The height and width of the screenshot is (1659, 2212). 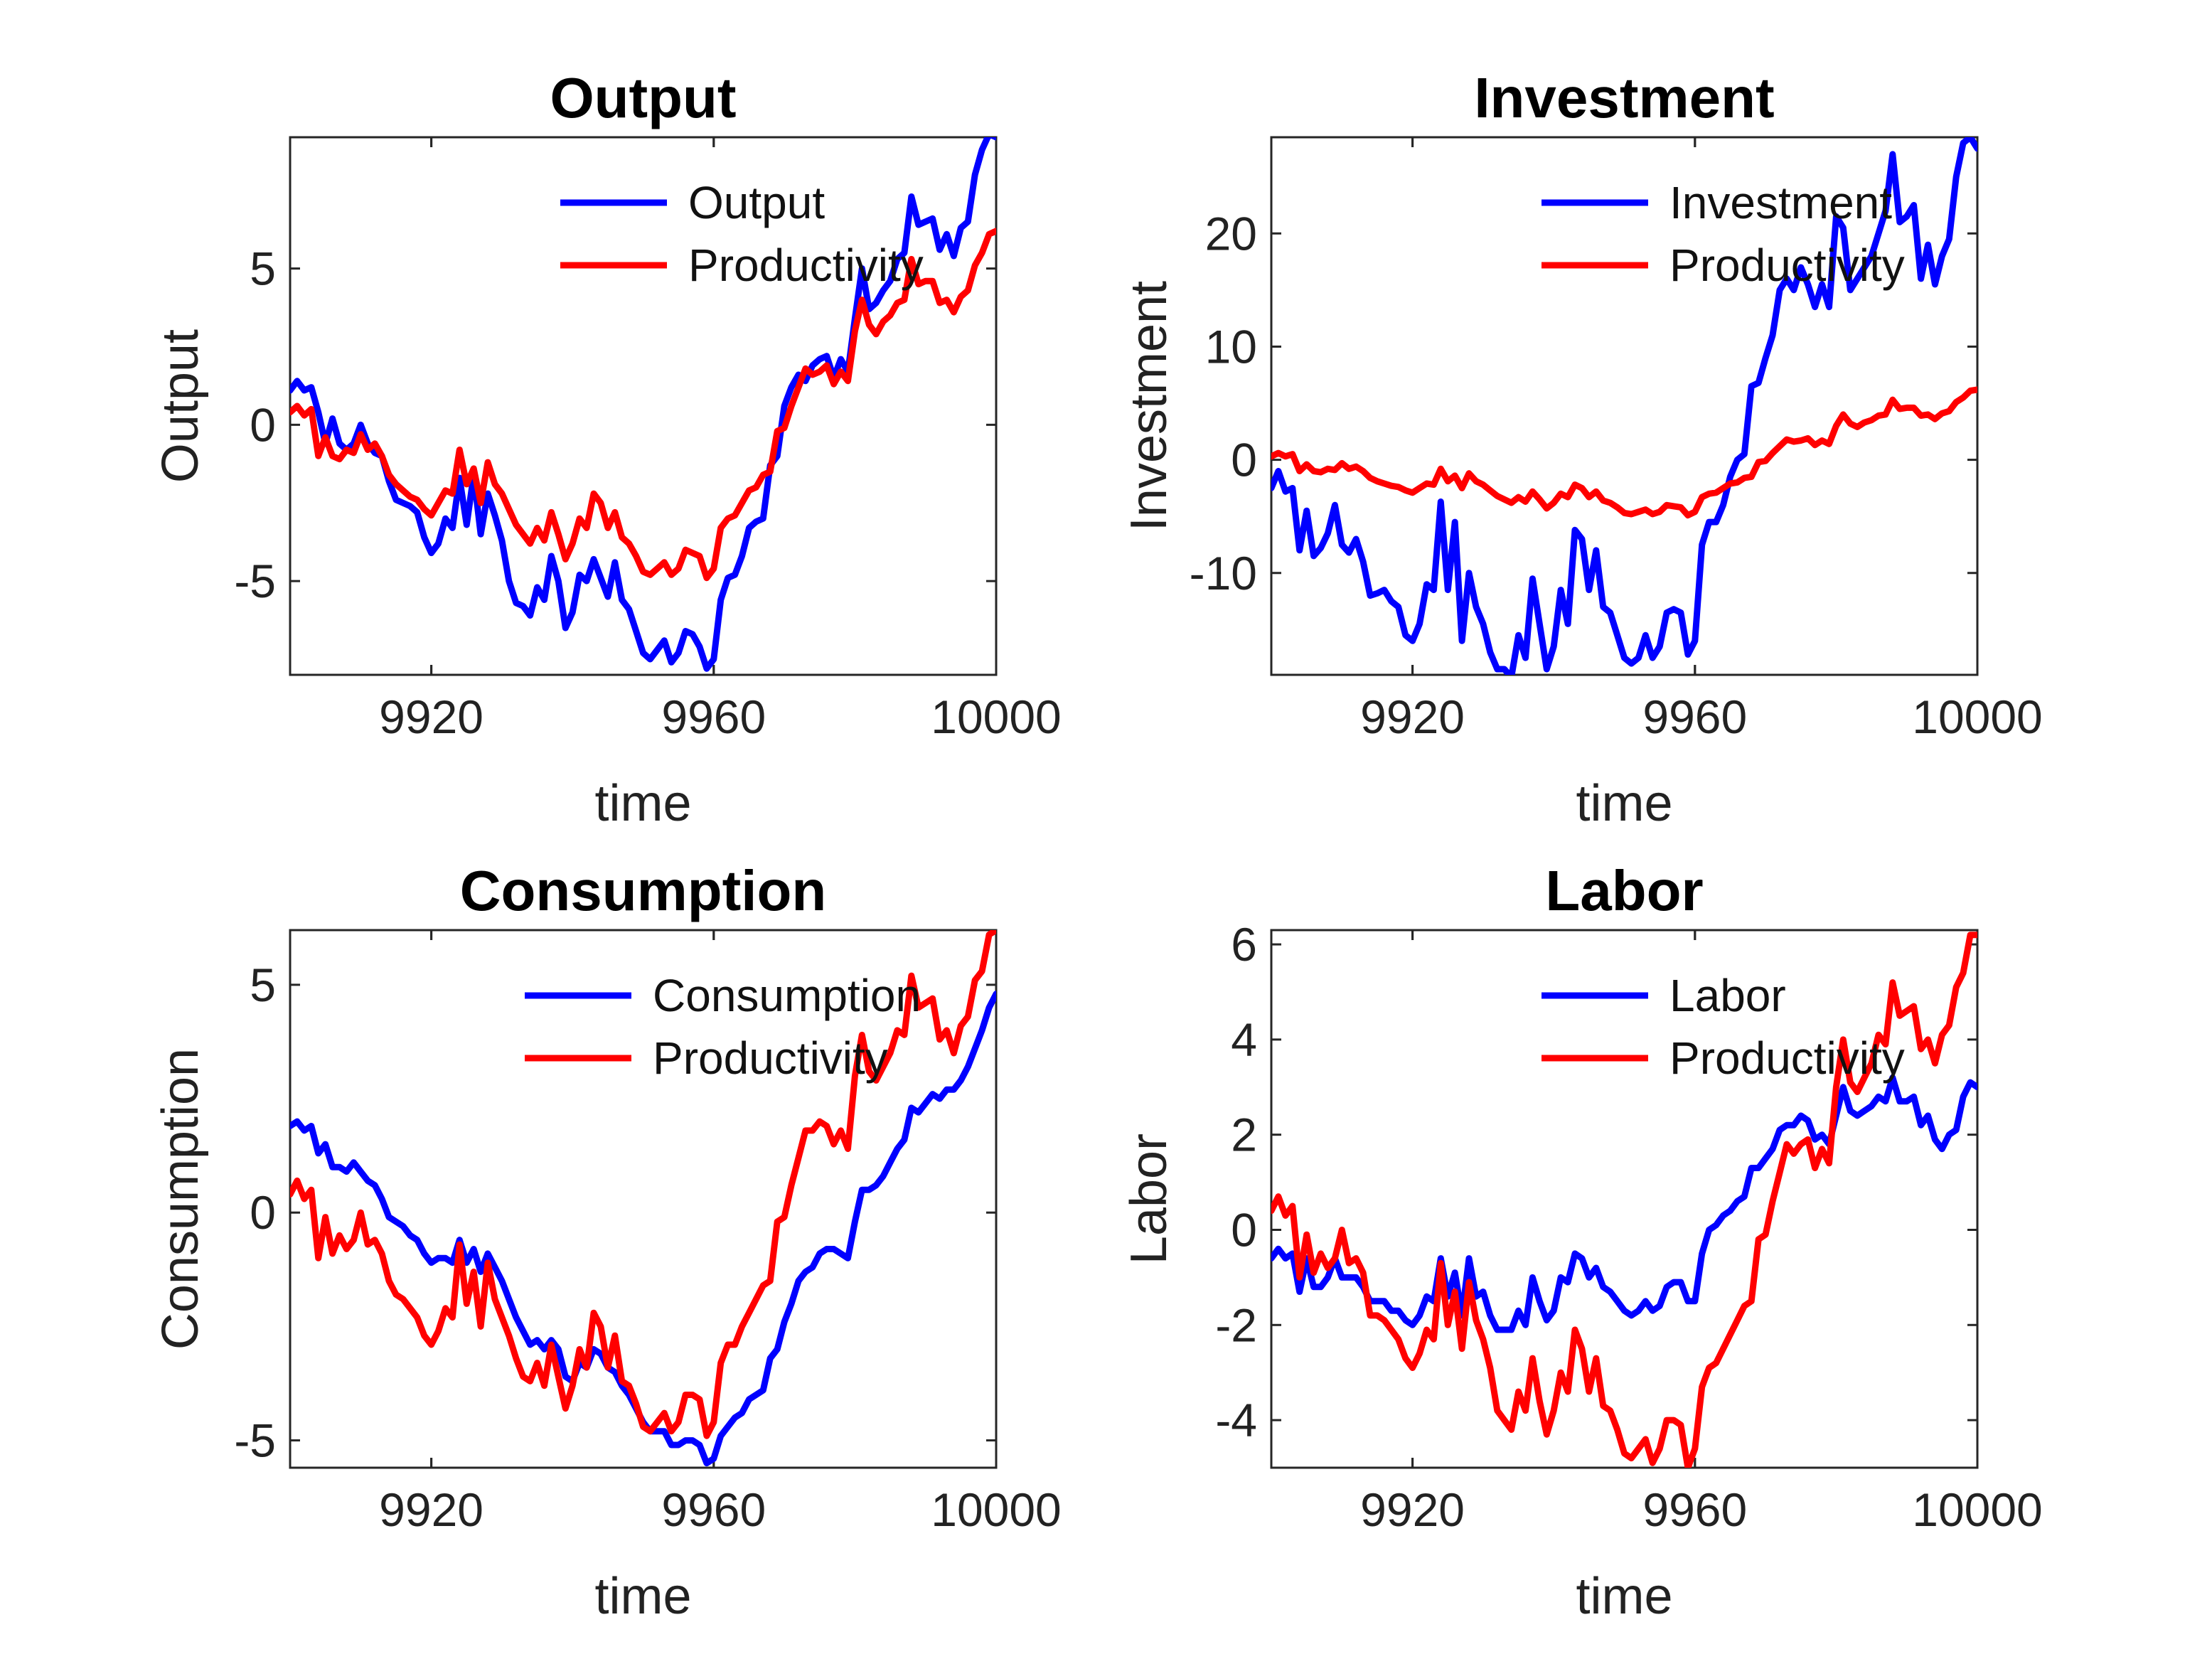 I want to click on chart-3-xlabel: time, so click(x=642, y=1596).